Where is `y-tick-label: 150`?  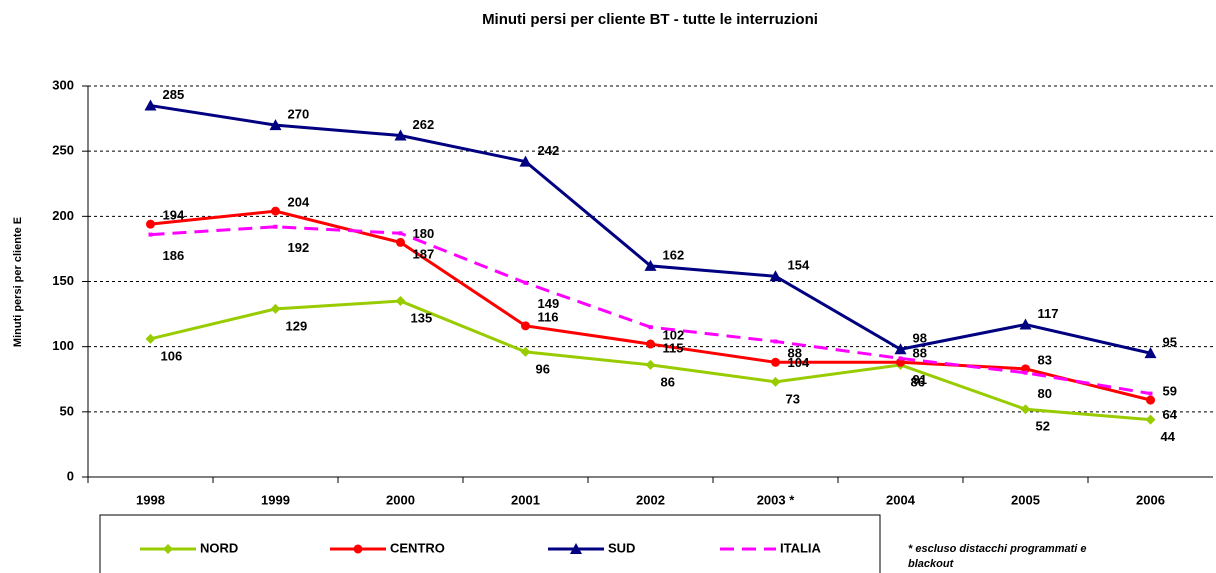
y-tick-label: 150 is located at coordinates (63, 280).